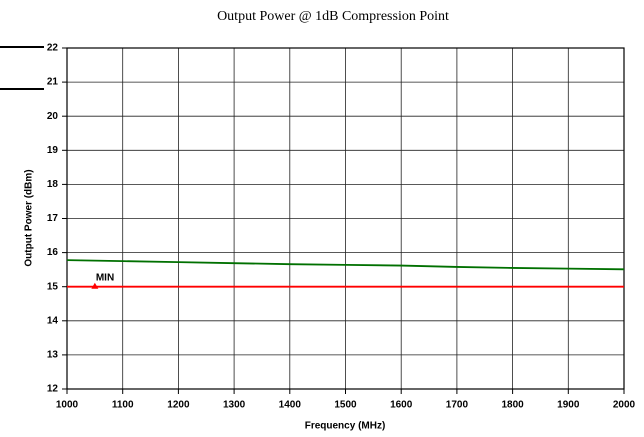 The image size is (644, 437). What do you see at coordinates (53, 389) in the screenshot?
I see `y-tick-label: 12` at bounding box center [53, 389].